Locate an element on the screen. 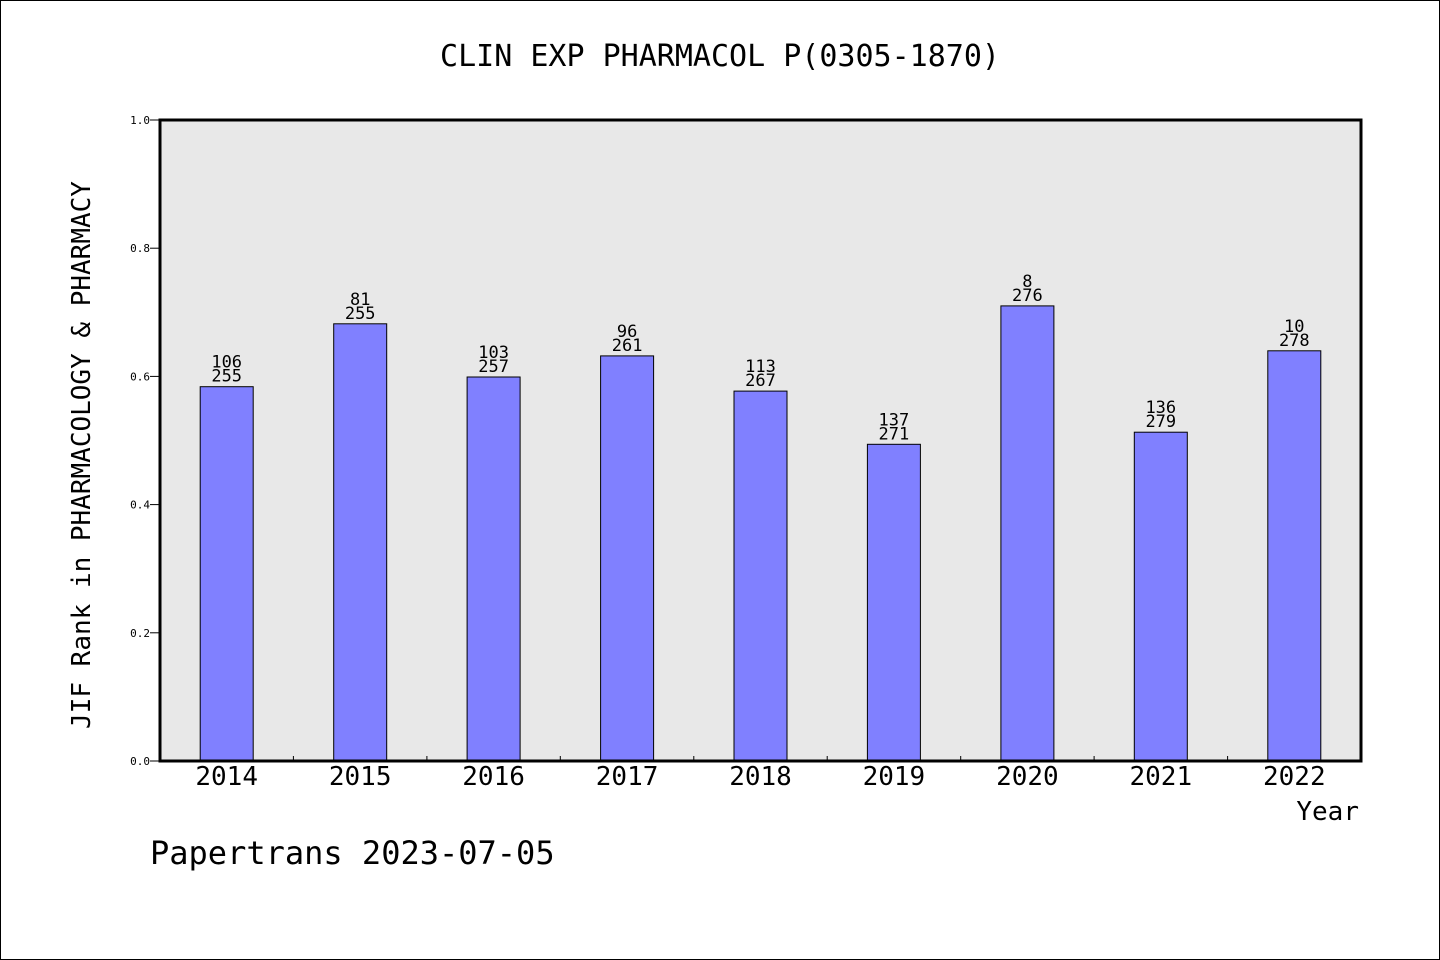 The height and width of the screenshot is (960, 1440). x-tick-label: 2017 is located at coordinates (627, 777).